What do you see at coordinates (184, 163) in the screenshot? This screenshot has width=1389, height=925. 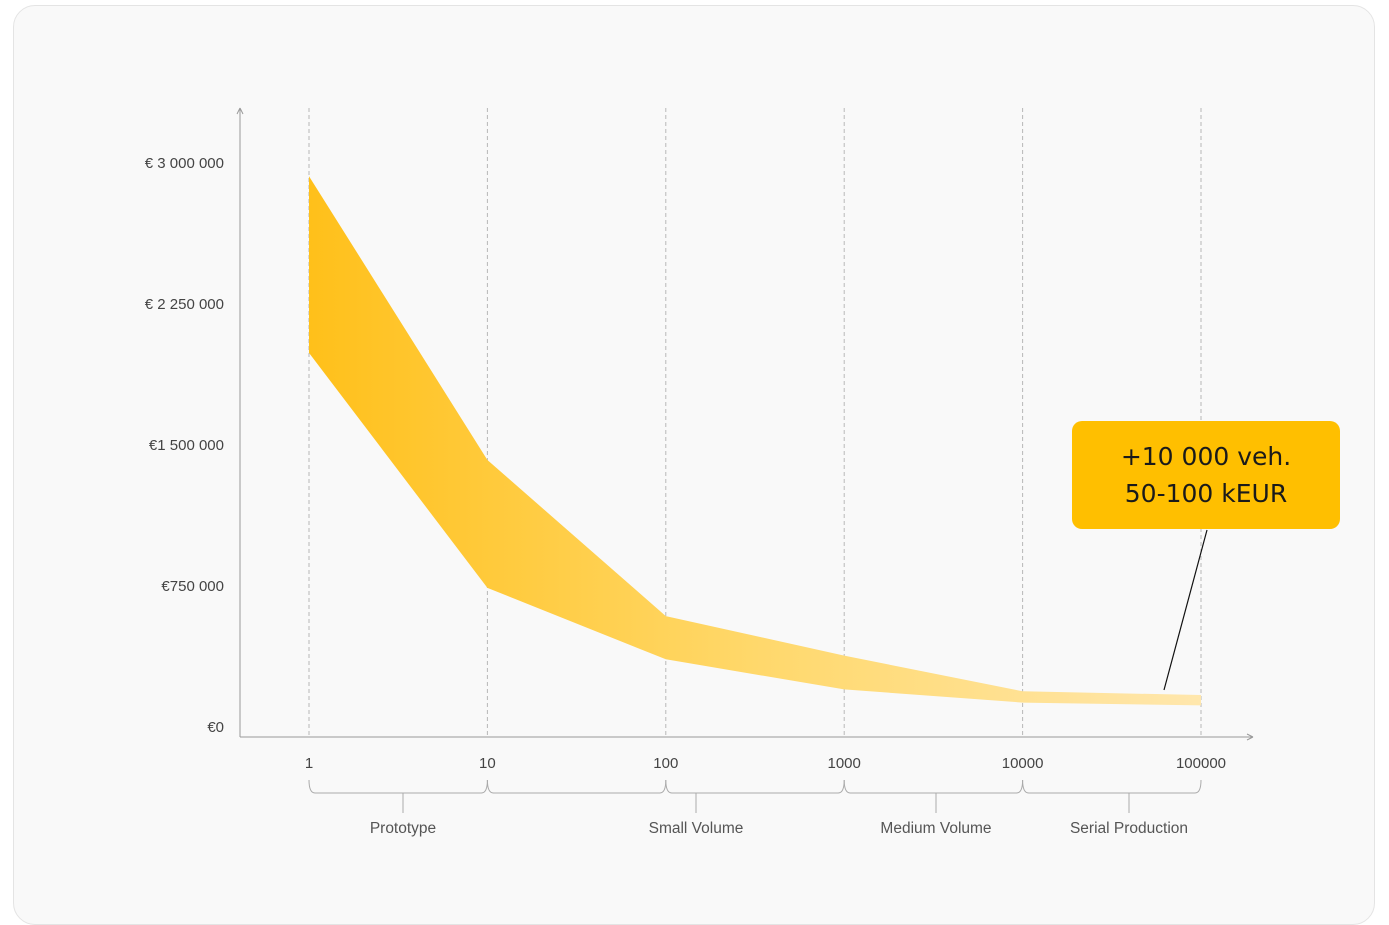 I see `y-tick-label: € 3 000 000` at bounding box center [184, 163].